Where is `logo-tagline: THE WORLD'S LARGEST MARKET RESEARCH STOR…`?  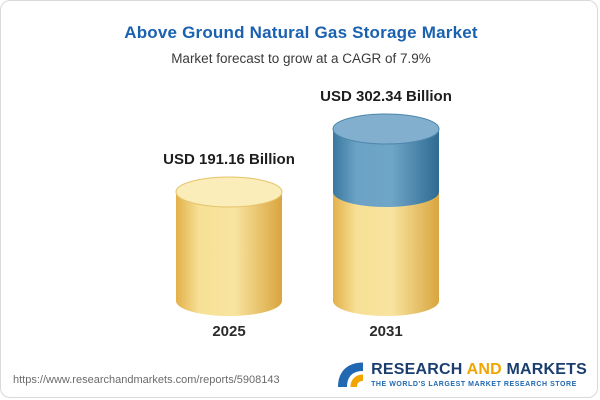
logo-tagline: THE WORLD'S LARGEST MARKET RESEARCH STOR… is located at coordinates (474, 384).